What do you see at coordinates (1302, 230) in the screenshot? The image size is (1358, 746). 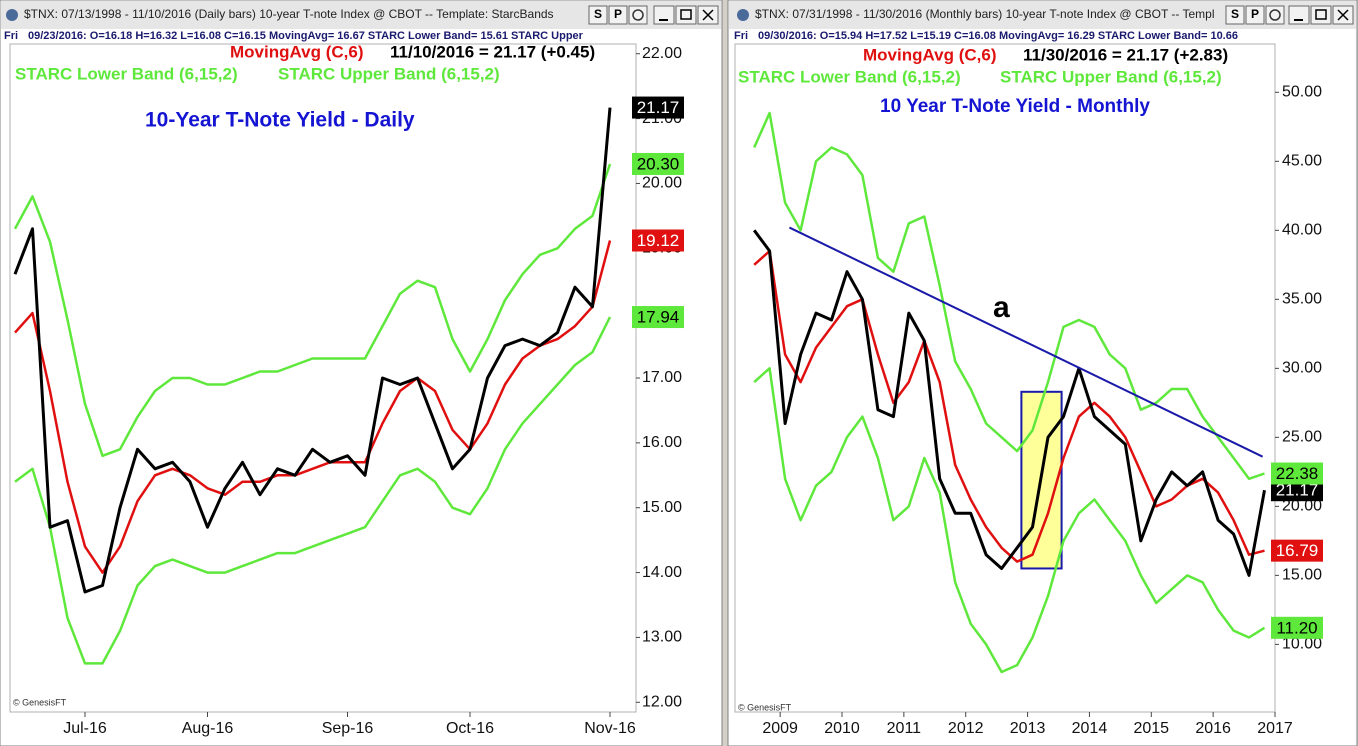 I see `y-tick-label: 40.00` at bounding box center [1302, 230].